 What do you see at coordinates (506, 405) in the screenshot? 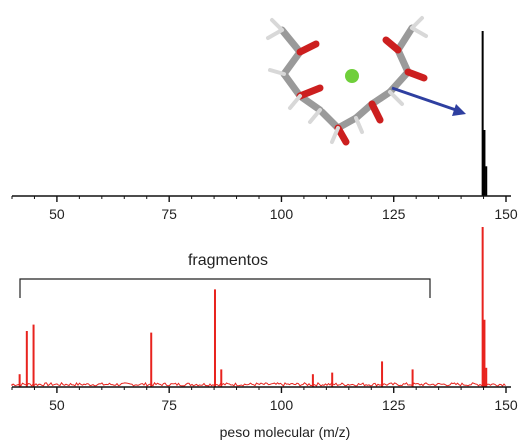
I see `bottom-tick-label-150: 150` at bounding box center [506, 405].